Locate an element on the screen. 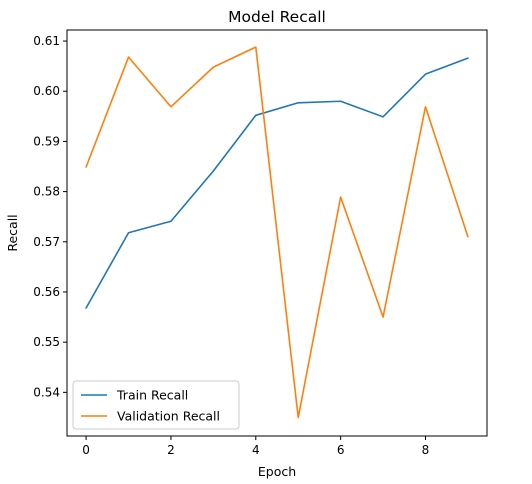 The width and height of the screenshot is (532, 484). x-tick-label: 2 is located at coordinates (171, 450).